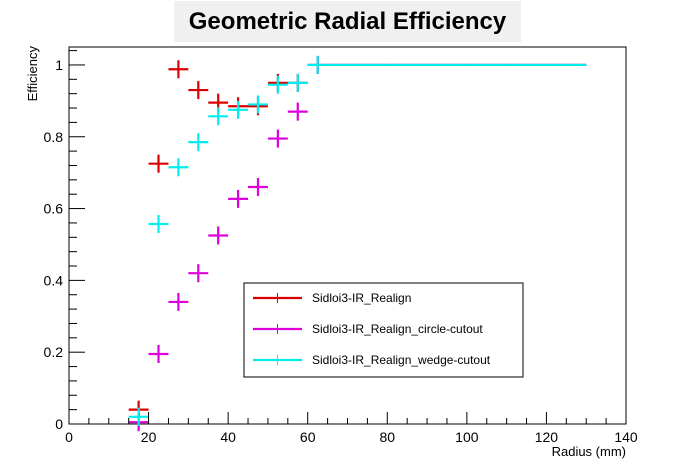 This screenshot has height=472, width=696. Describe the element at coordinates (54, 352) in the screenshot. I see `y-tick-label: 0.2` at that location.